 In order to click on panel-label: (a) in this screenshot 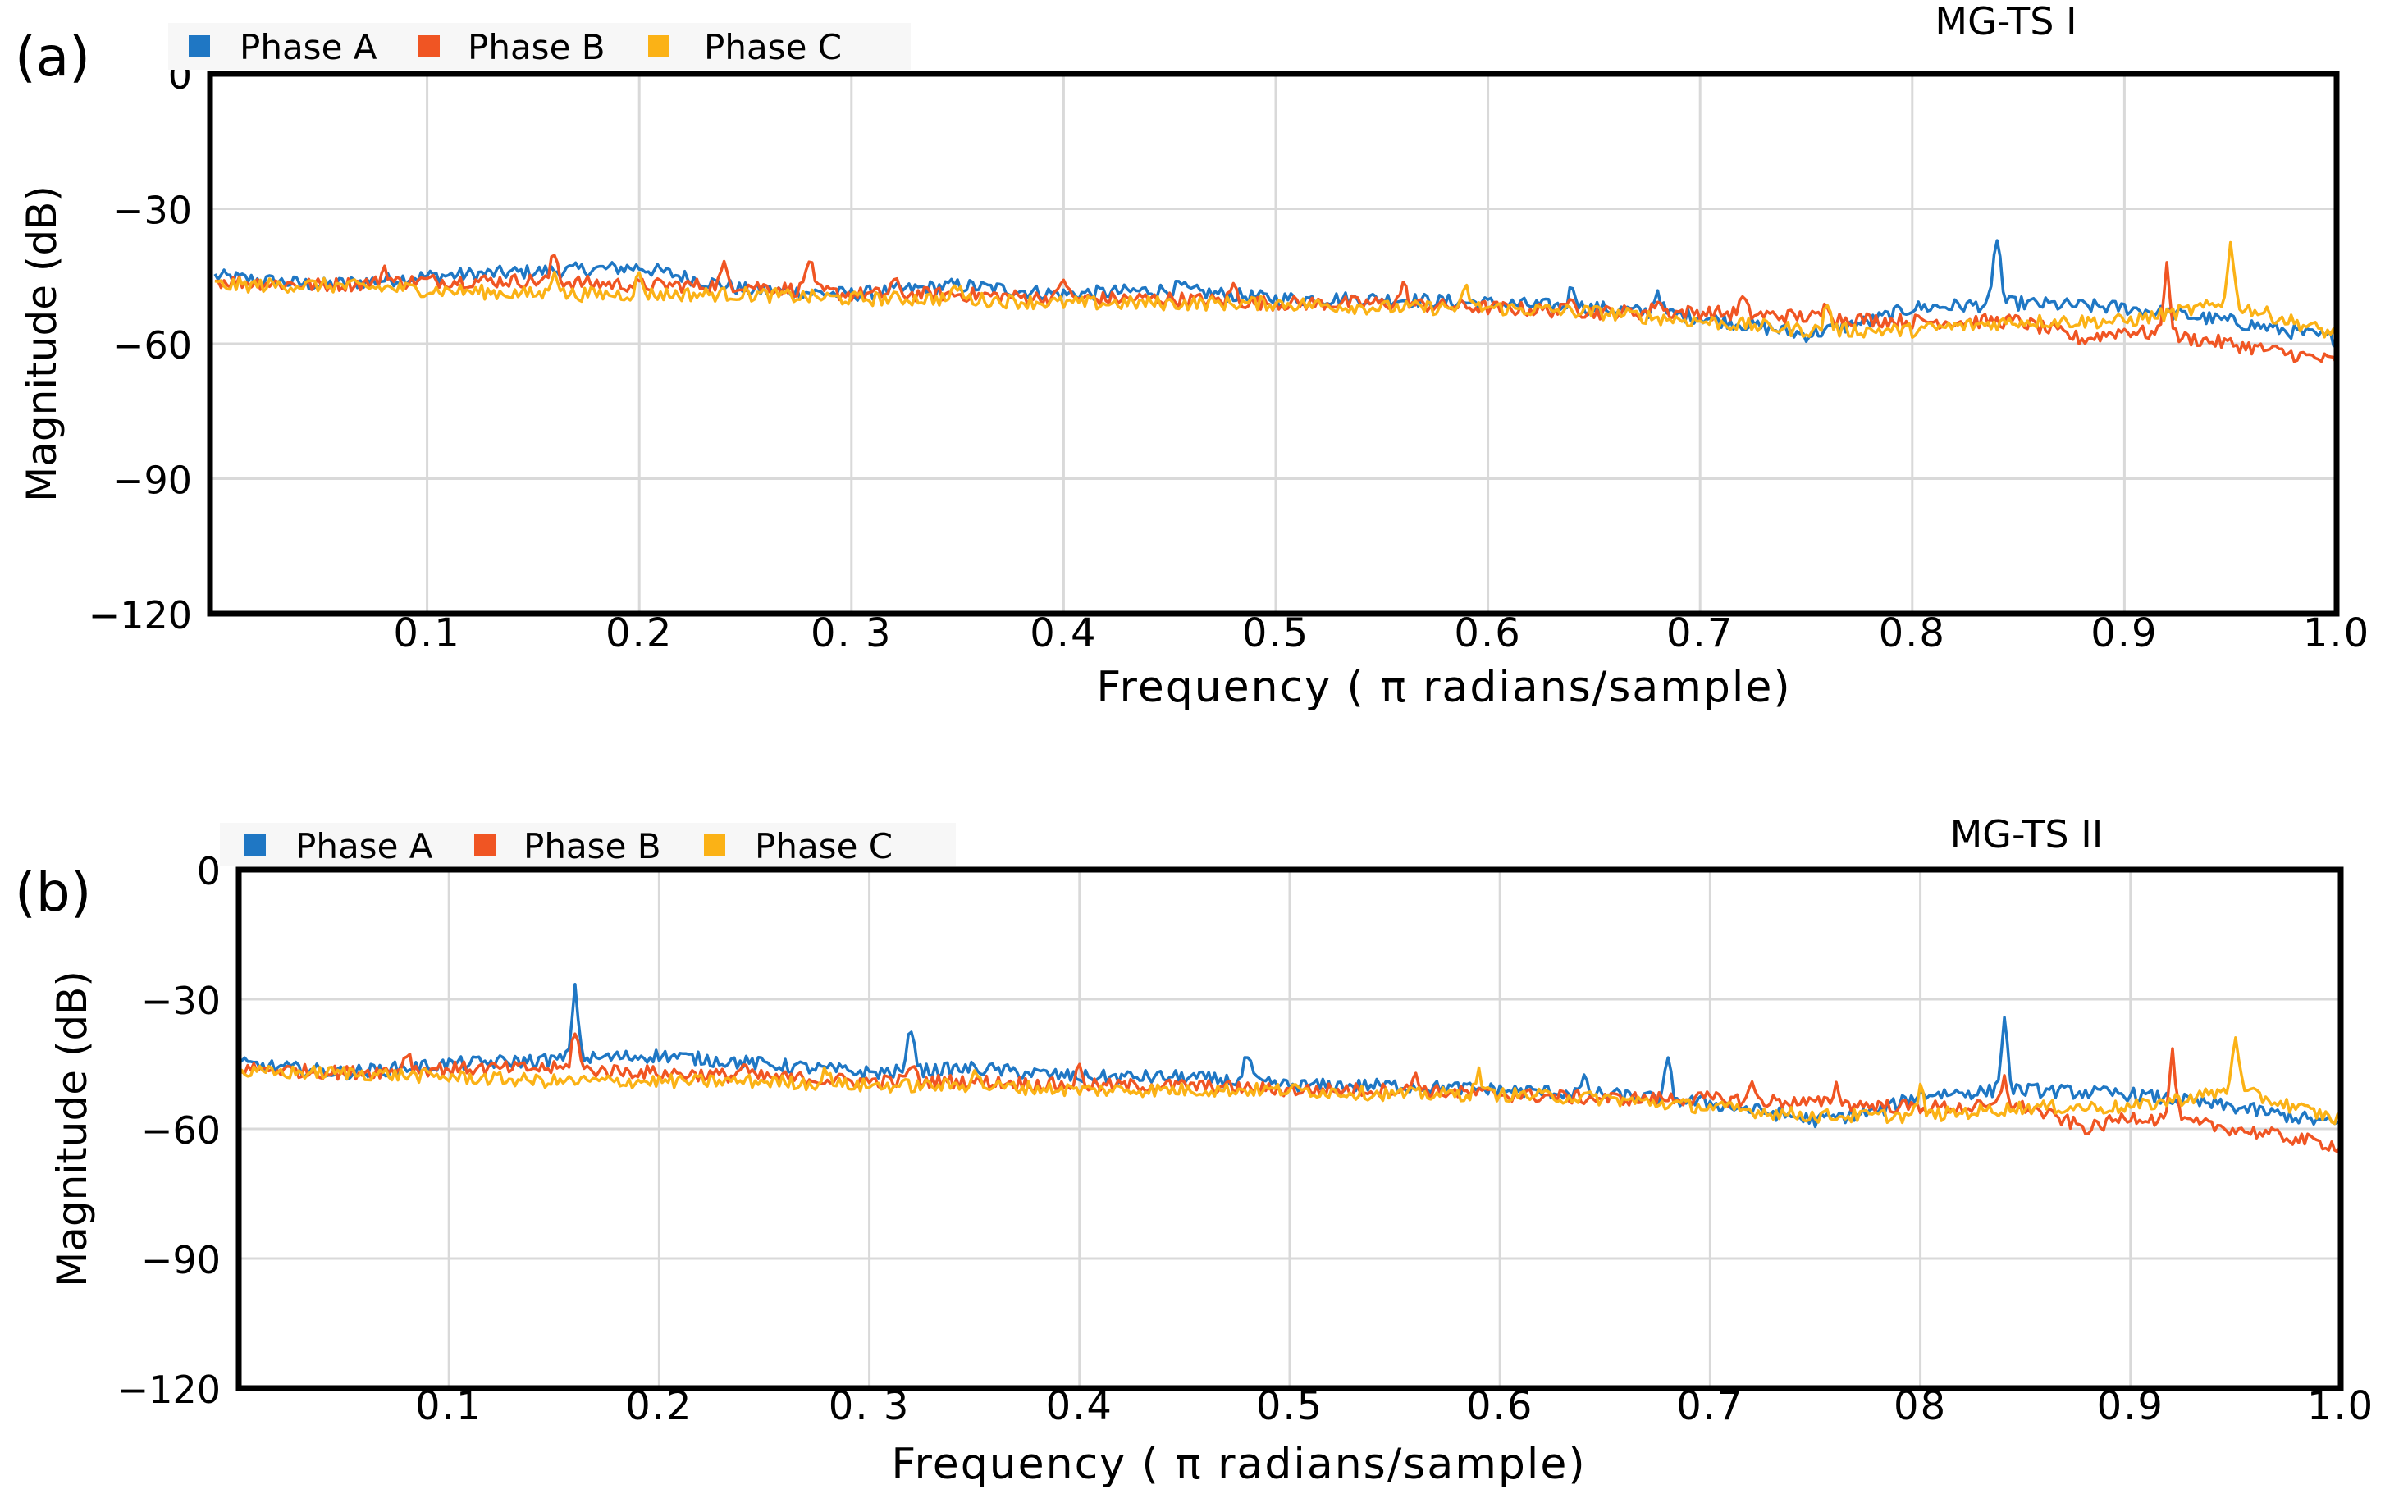, I will do `click(52, 57)`.